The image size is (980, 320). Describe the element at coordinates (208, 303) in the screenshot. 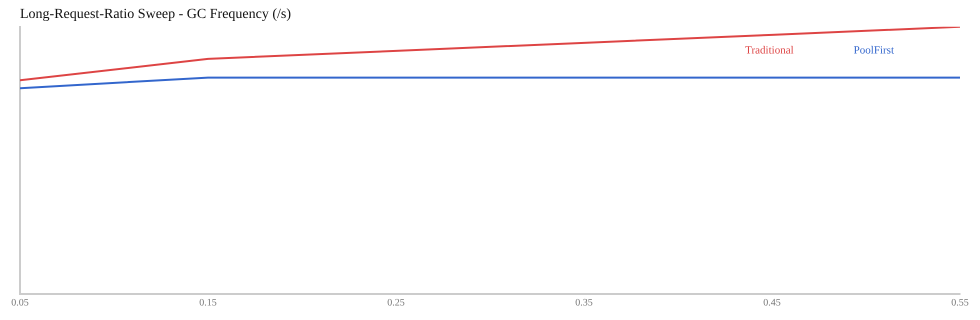

I see `x-tick-label: 0.15` at that location.